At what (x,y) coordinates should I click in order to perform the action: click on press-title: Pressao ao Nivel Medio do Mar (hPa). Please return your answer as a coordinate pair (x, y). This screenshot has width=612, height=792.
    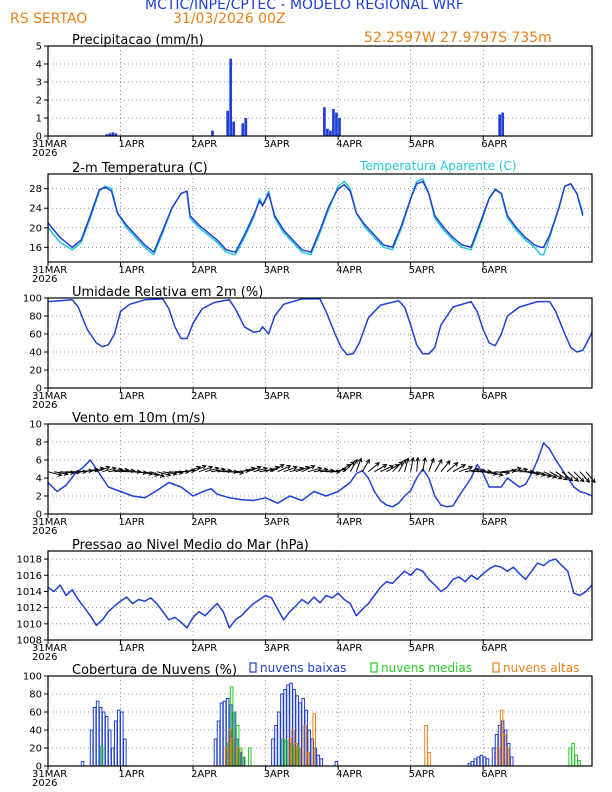
    Looking at the image, I should click on (190, 545).